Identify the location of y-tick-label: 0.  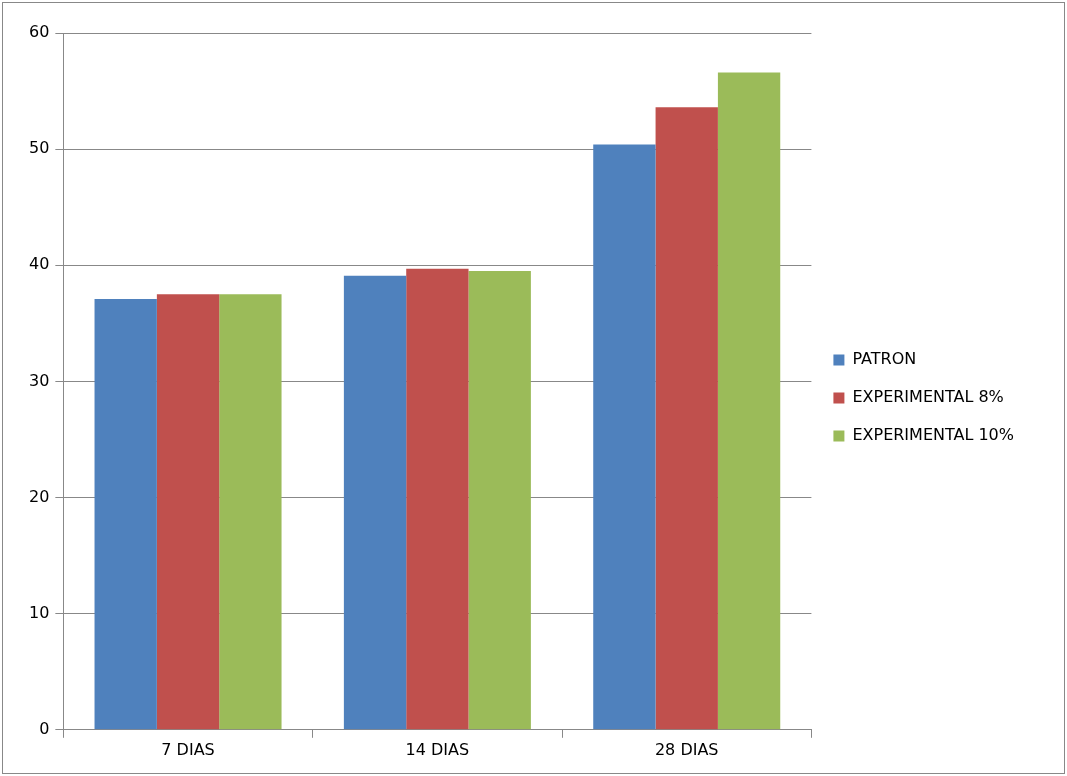
(44, 728).